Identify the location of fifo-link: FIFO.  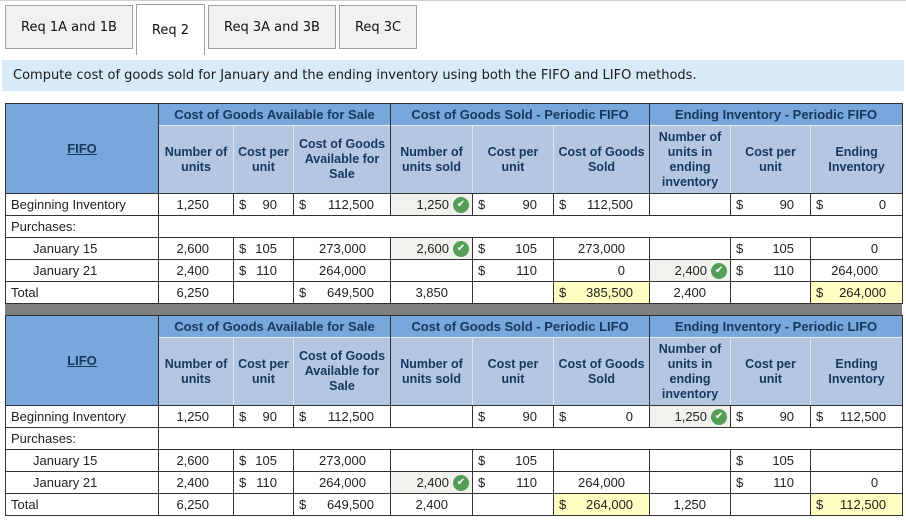
(82, 148).